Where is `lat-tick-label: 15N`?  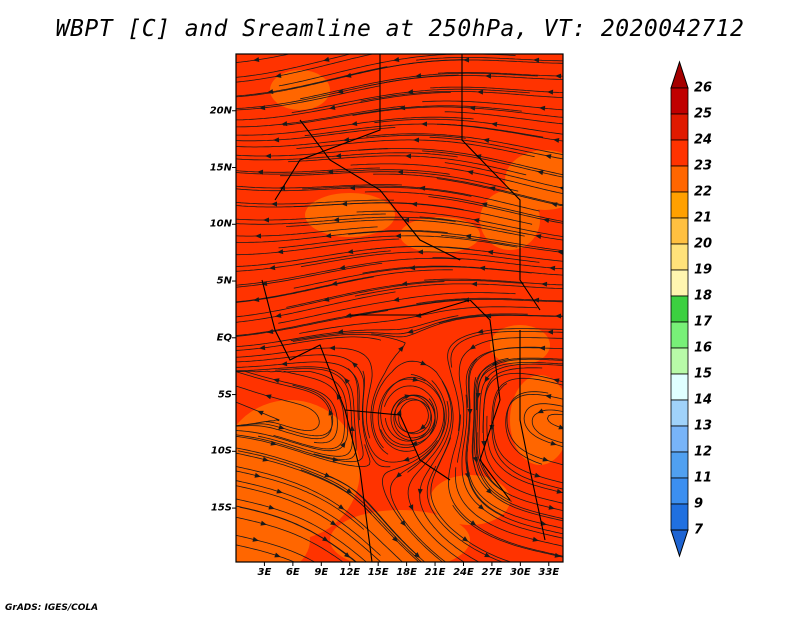 lat-tick-label: 15N is located at coordinates (220, 168).